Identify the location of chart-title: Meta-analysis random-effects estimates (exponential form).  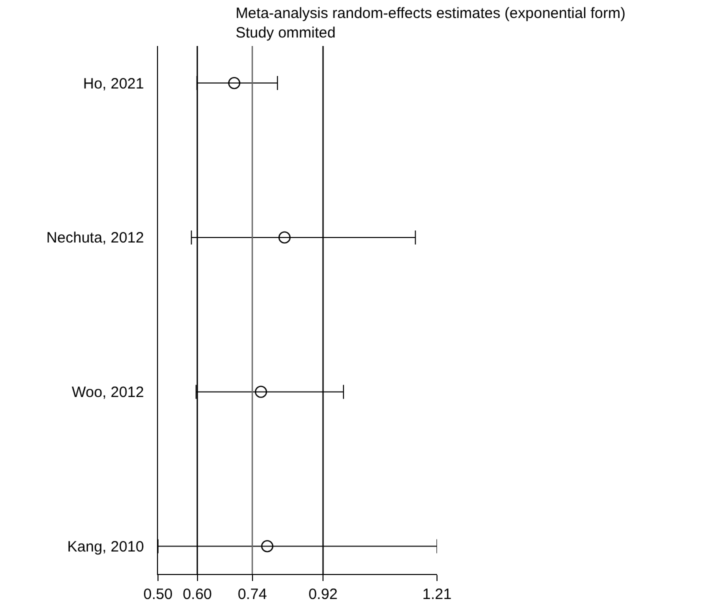
(431, 13).